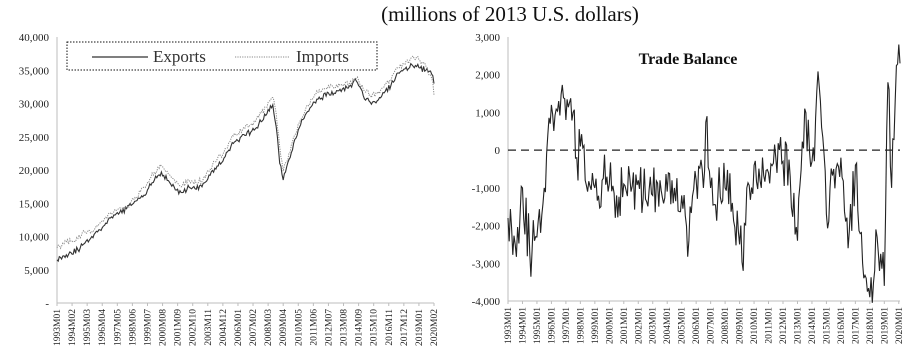 The height and width of the screenshot is (355, 902). Describe the element at coordinates (538, 325) in the screenshot. I see `x-tick-label: 1995M01` at that location.